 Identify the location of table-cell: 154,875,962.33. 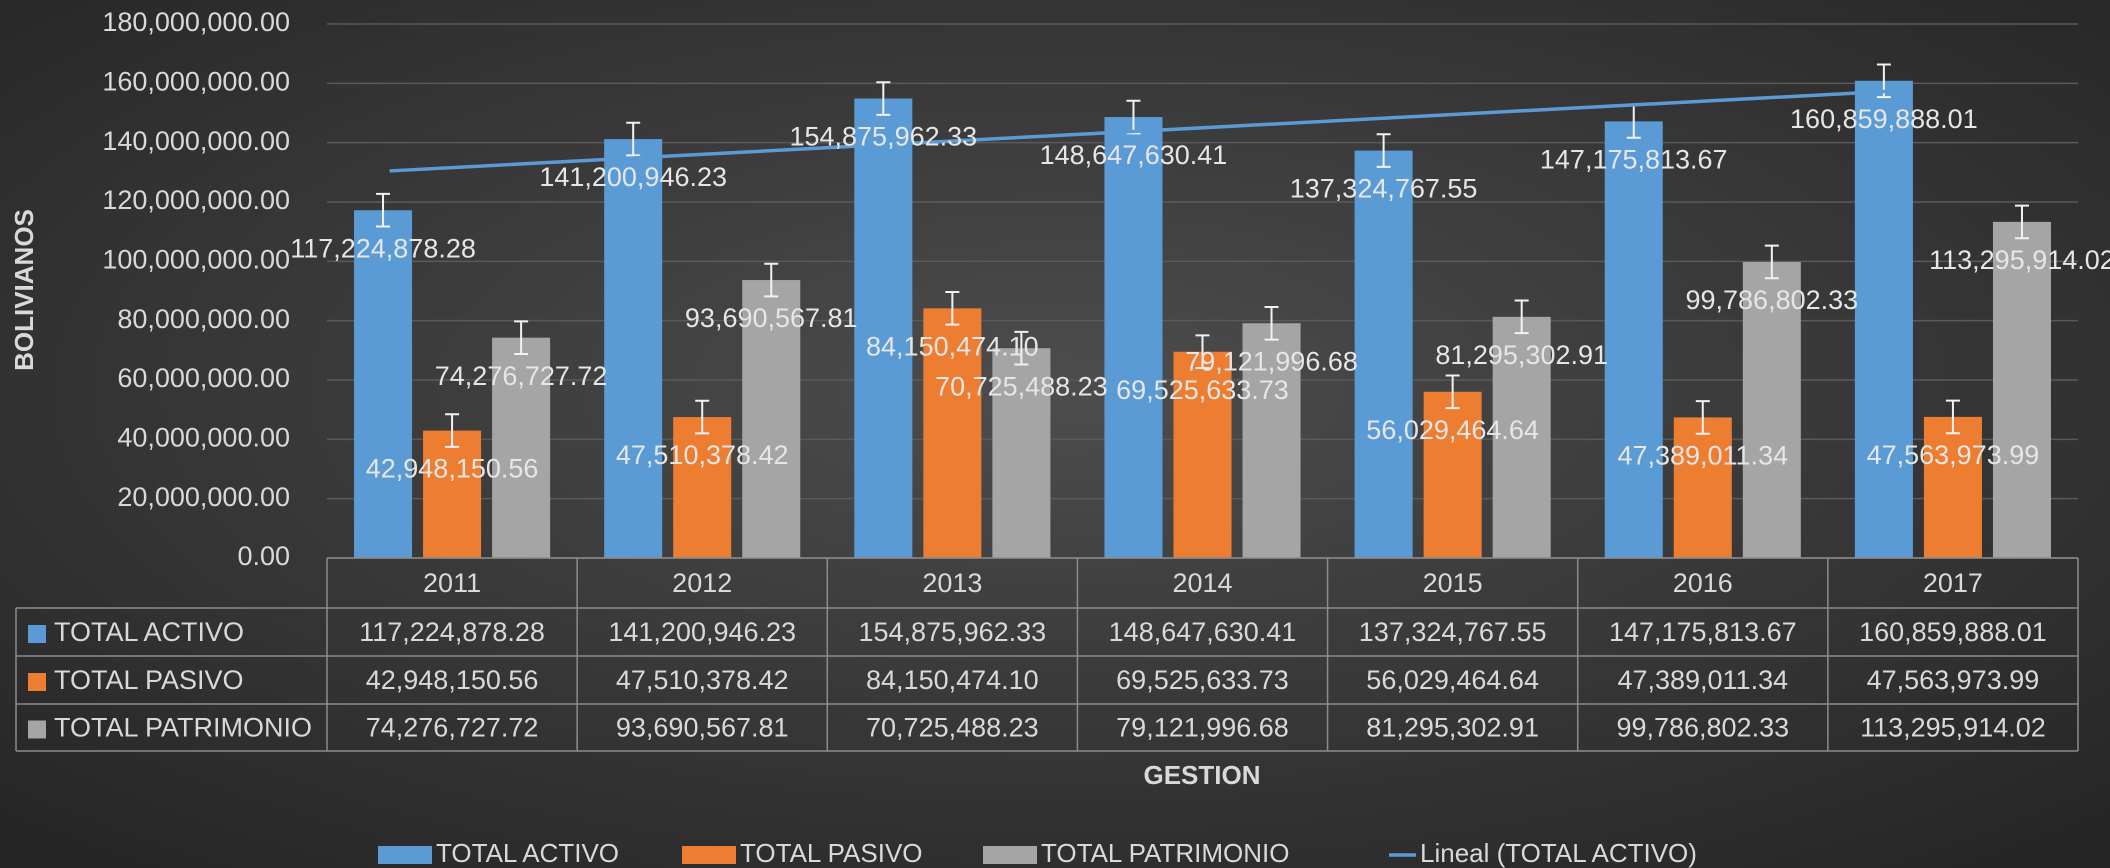
(953, 632).